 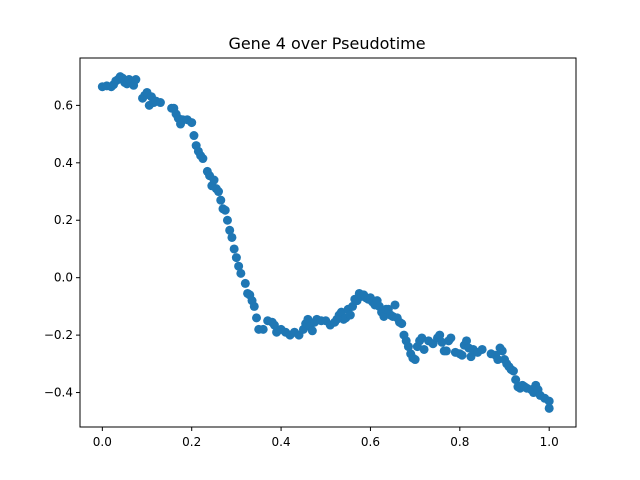 What do you see at coordinates (459, 442) in the screenshot?
I see `x-tick-label: 0.8` at bounding box center [459, 442].